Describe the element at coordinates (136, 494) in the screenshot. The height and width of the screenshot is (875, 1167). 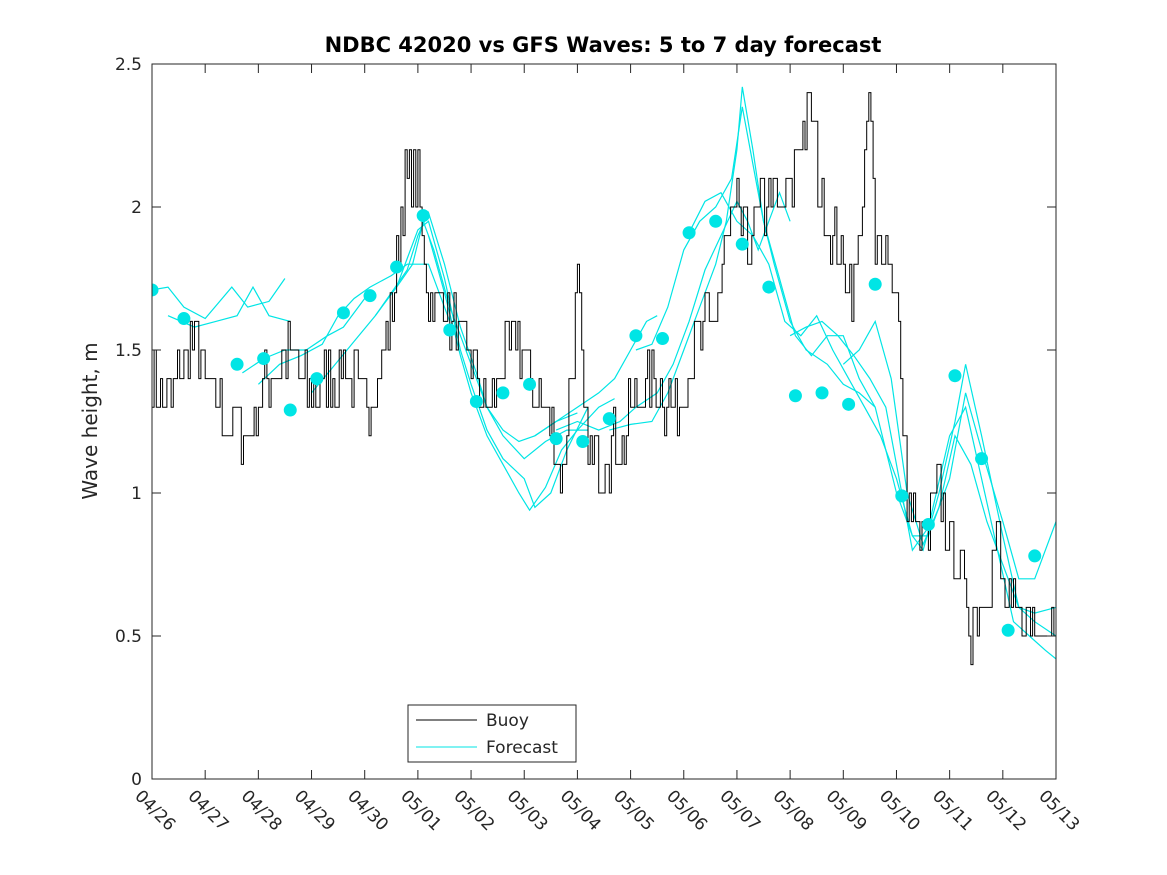
I see `y-tick-label: 1` at that location.